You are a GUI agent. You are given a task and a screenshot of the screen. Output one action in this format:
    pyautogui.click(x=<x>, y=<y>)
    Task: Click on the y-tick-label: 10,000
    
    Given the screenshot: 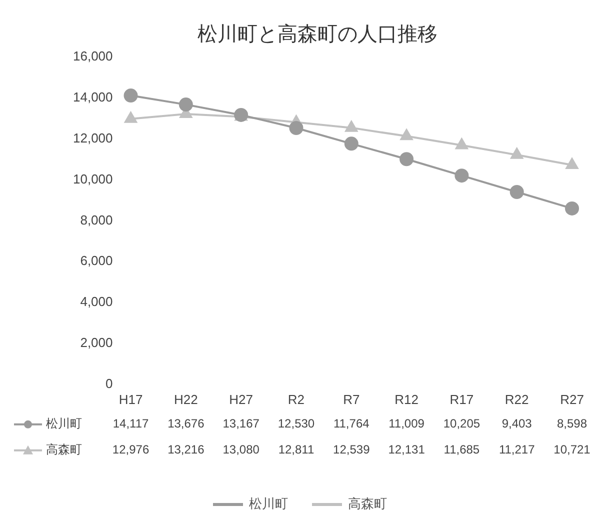 What is the action you would take?
    pyautogui.click(x=92, y=178)
    